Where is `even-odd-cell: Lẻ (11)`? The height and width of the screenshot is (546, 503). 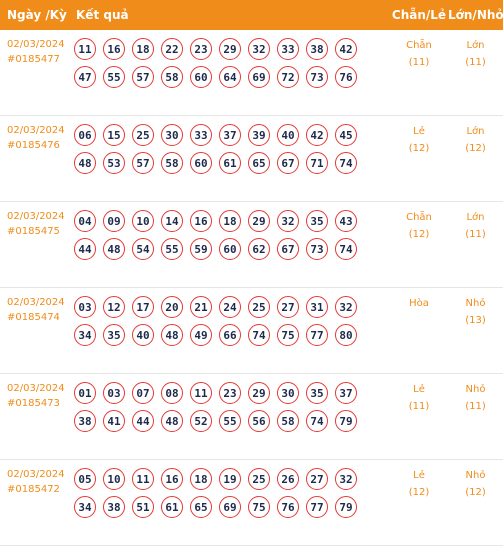
even-odd-cell: Lẻ (11) is located at coordinates (419, 398).